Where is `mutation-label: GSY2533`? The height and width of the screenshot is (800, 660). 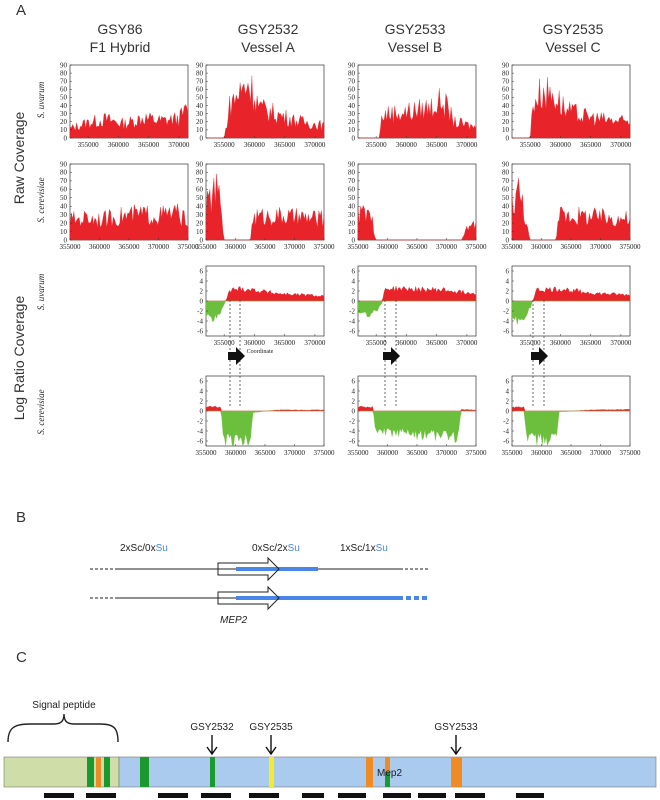 mutation-label: GSY2533 is located at coordinates (456, 727).